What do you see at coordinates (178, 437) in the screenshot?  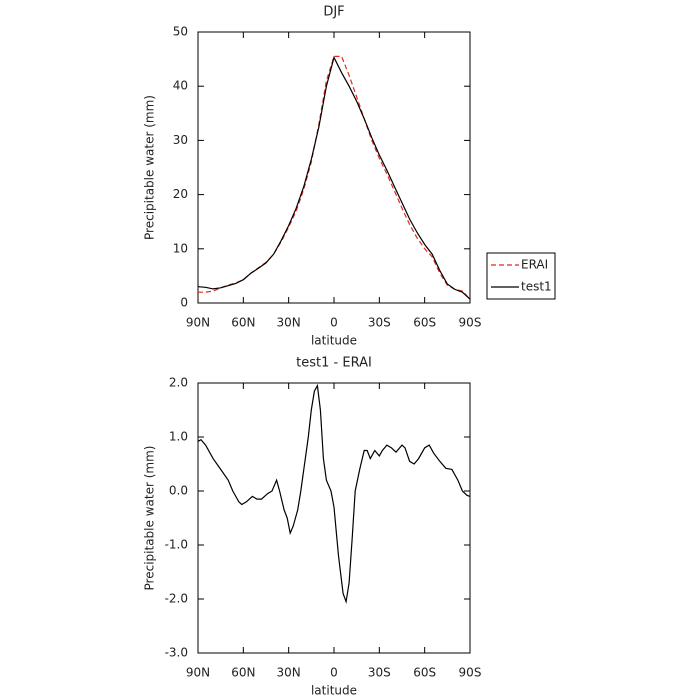 I see `y-tick-label: 1.0` at bounding box center [178, 437].